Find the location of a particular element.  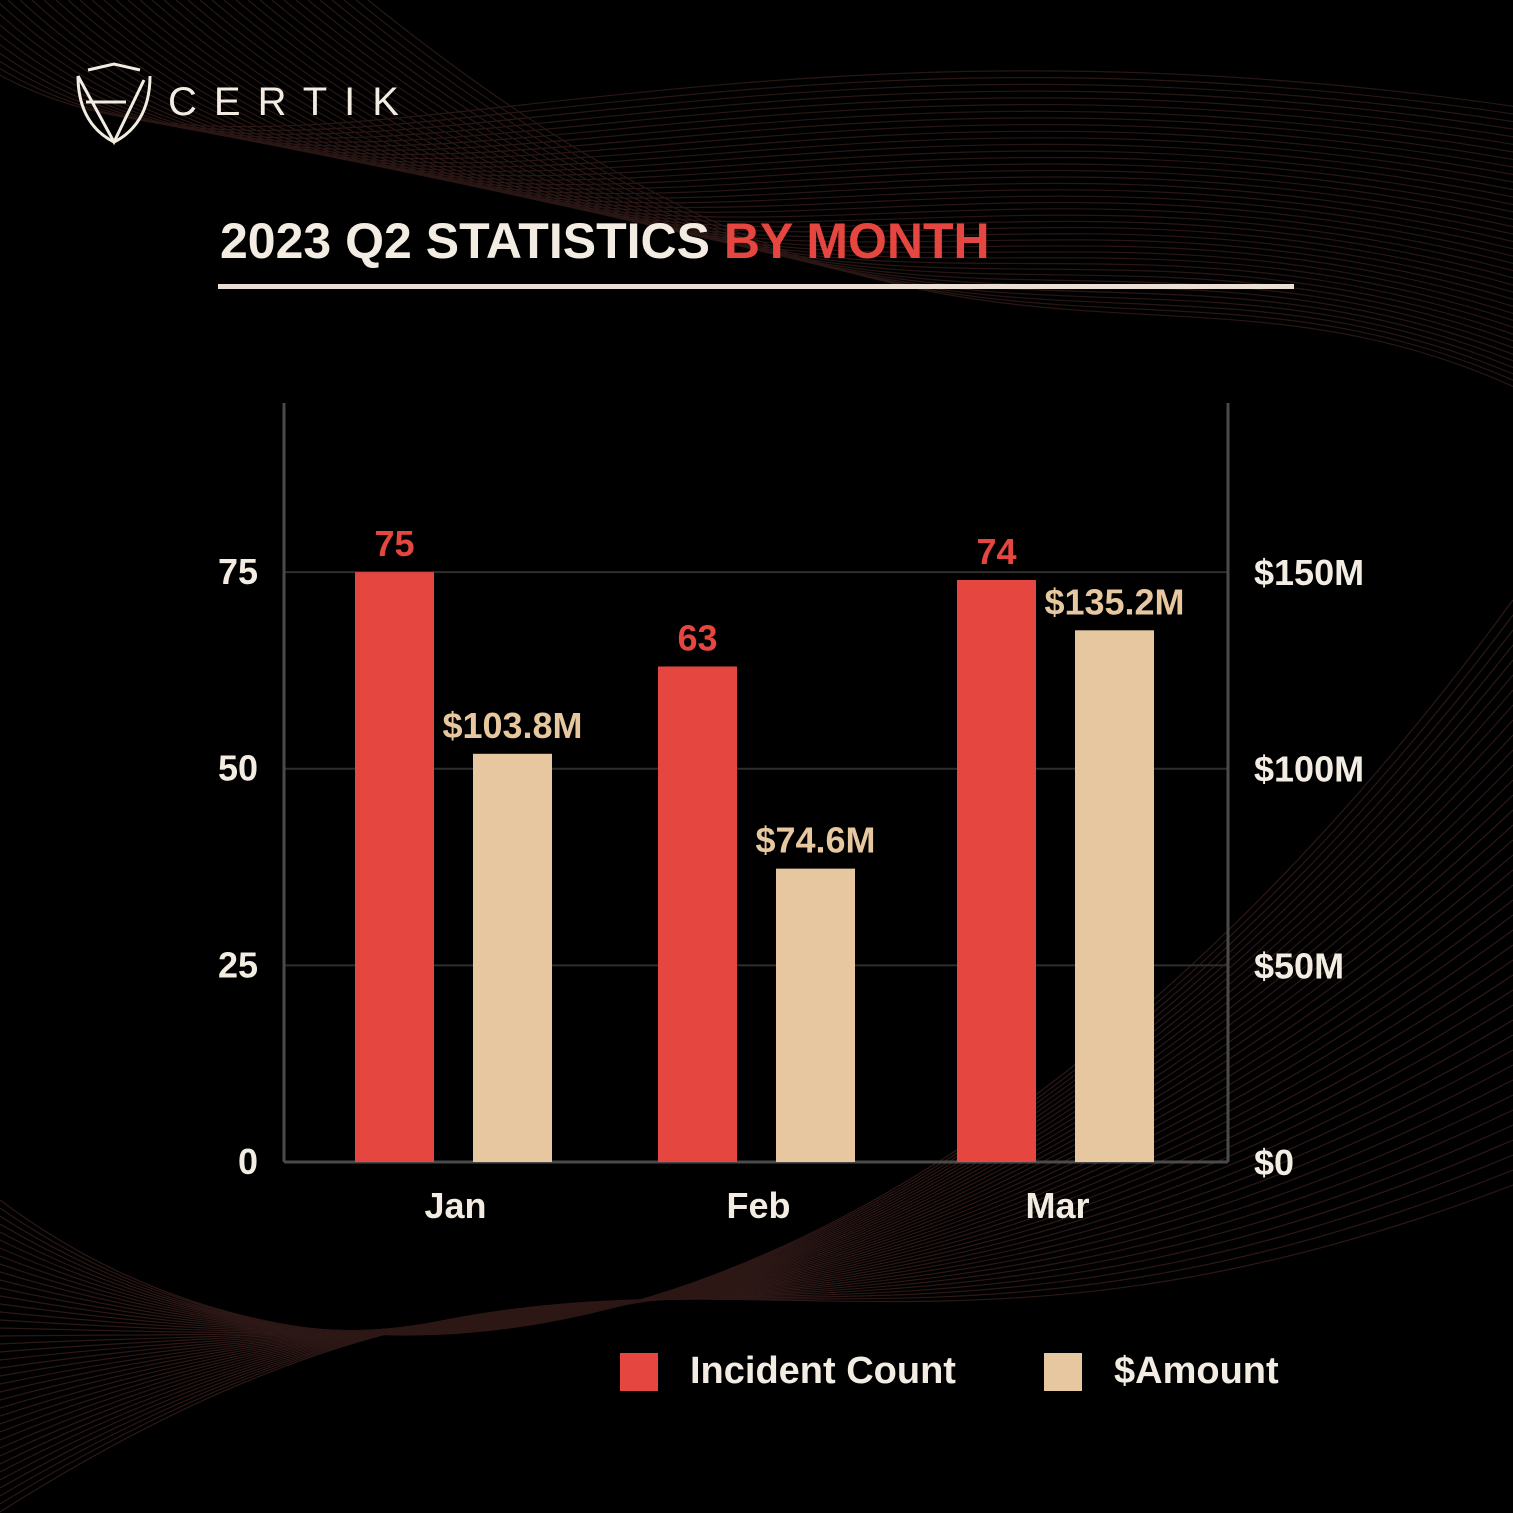

bar-amount-jan is located at coordinates (512, 957).